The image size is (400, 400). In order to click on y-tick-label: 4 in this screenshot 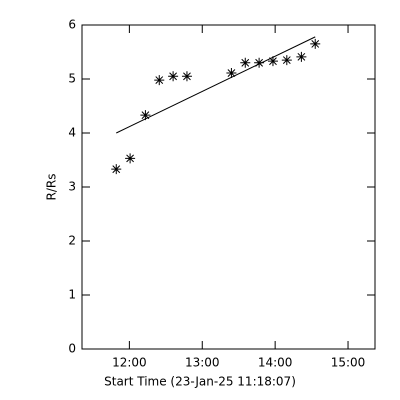, I will do `click(72, 133)`.